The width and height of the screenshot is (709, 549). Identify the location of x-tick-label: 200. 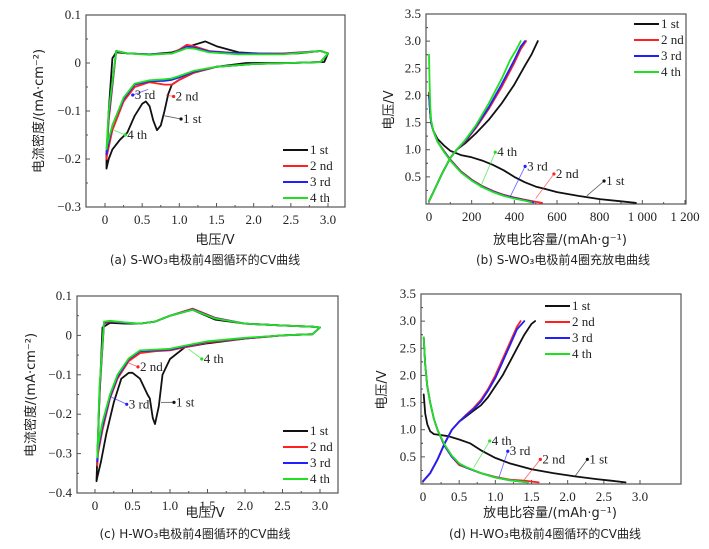
(472, 216).